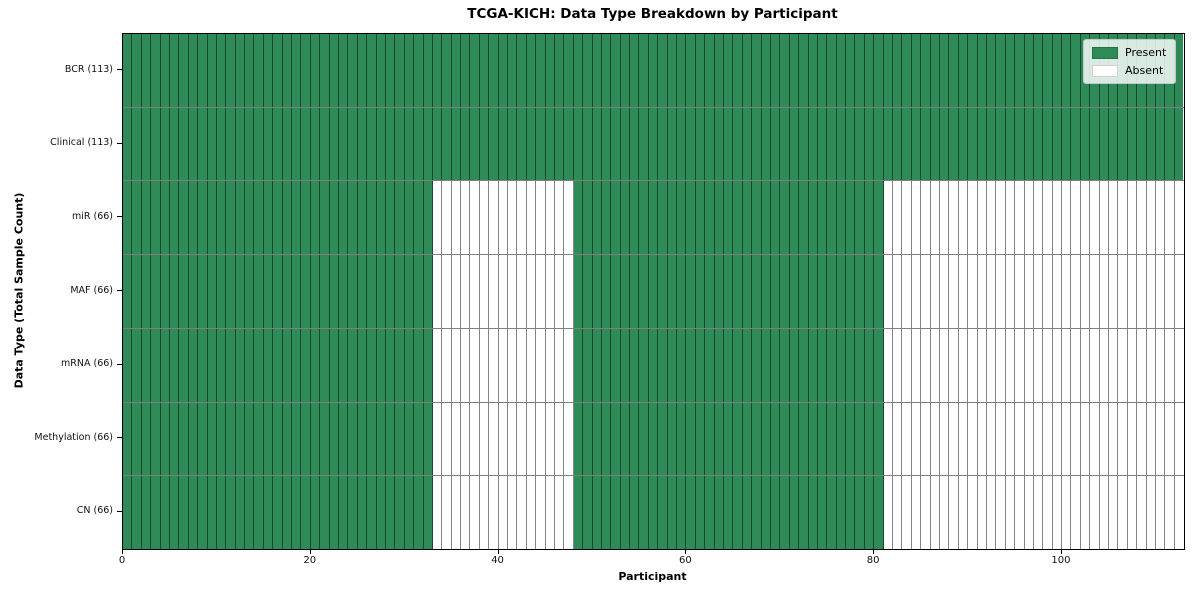 This screenshot has width=1200, height=600. Describe the element at coordinates (92, 216) in the screenshot. I see `y-axis-tick-label: miR (66)` at that location.